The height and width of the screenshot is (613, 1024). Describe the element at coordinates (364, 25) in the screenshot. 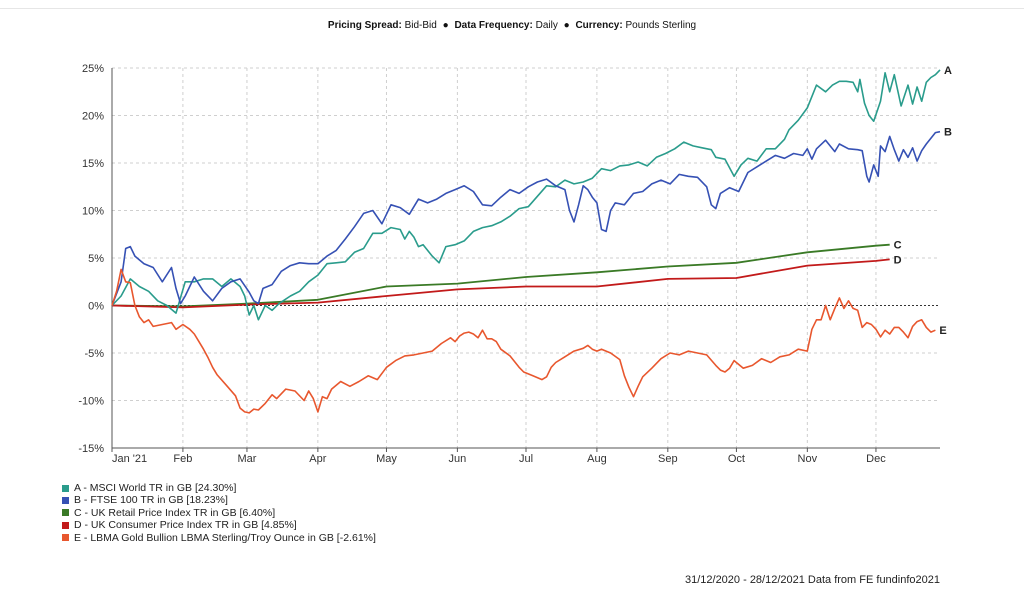

I see `pricing-spread-label: Pricing Spread:` at that location.